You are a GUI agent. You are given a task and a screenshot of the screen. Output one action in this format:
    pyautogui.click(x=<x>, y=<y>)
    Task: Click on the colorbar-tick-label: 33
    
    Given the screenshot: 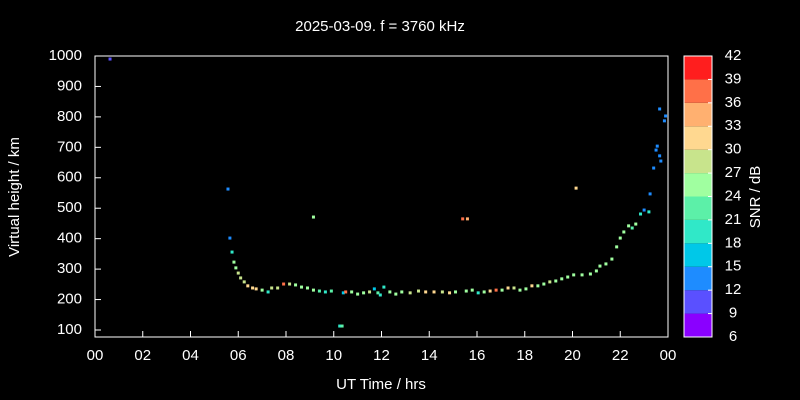 What is the action you would take?
    pyautogui.click(x=733, y=125)
    